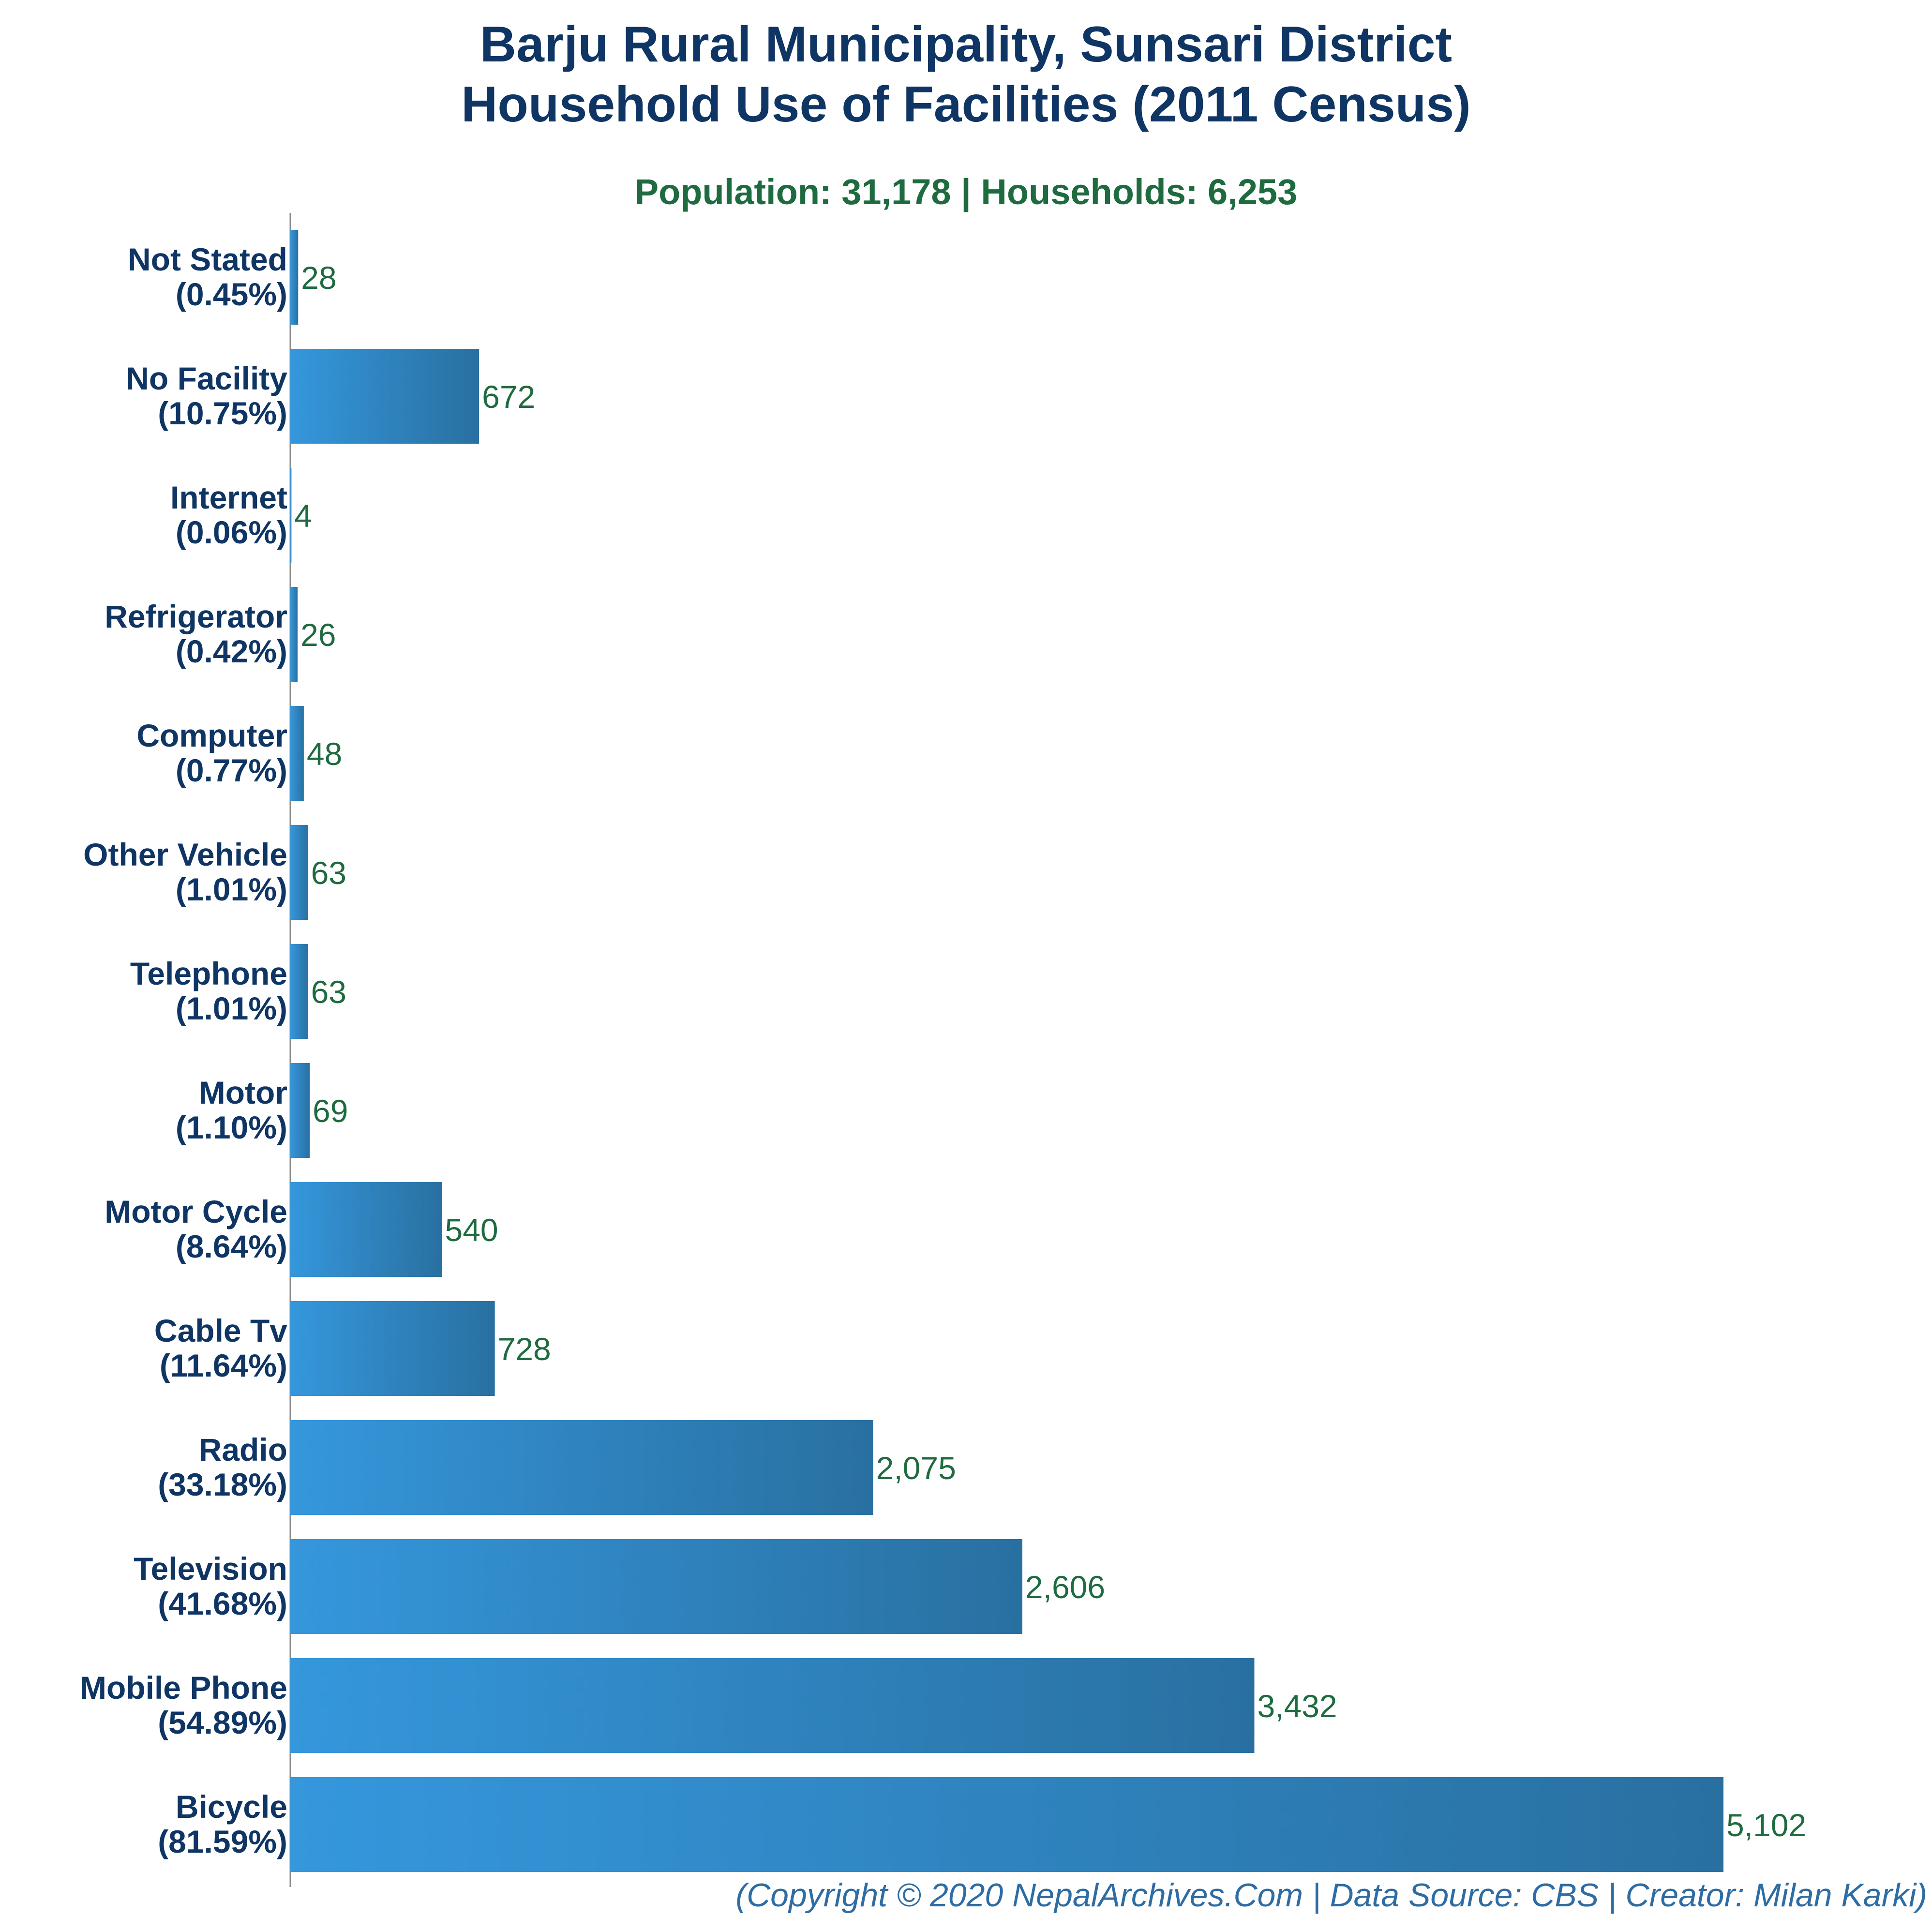 This screenshot has width=1932, height=1932. I want to click on value-label: 26, so click(318, 635).